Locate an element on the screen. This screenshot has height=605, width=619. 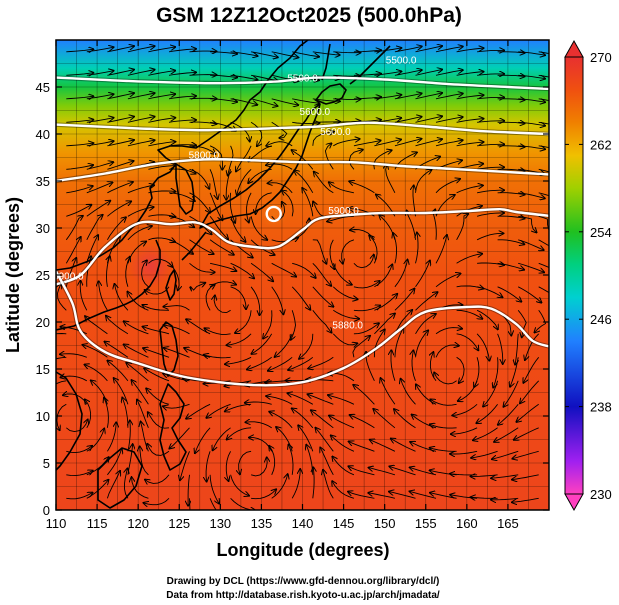
contour-label: 5500.0 is located at coordinates (401, 61).